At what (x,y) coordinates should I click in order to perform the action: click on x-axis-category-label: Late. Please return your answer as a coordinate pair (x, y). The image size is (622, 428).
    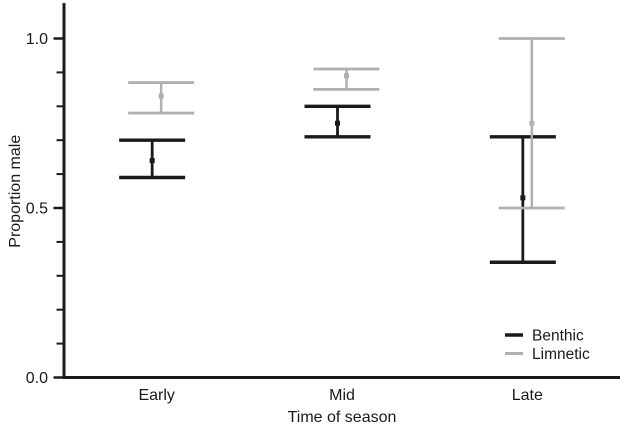
    Looking at the image, I should click on (527, 395).